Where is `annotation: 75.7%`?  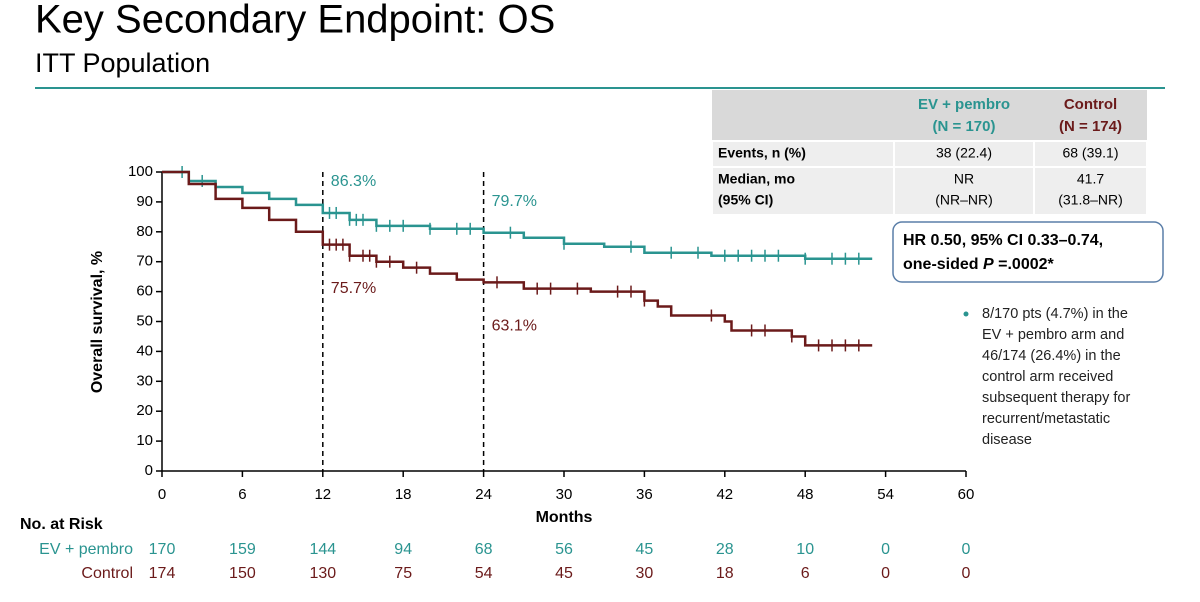
annotation: 75.7% is located at coordinates (353, 288).